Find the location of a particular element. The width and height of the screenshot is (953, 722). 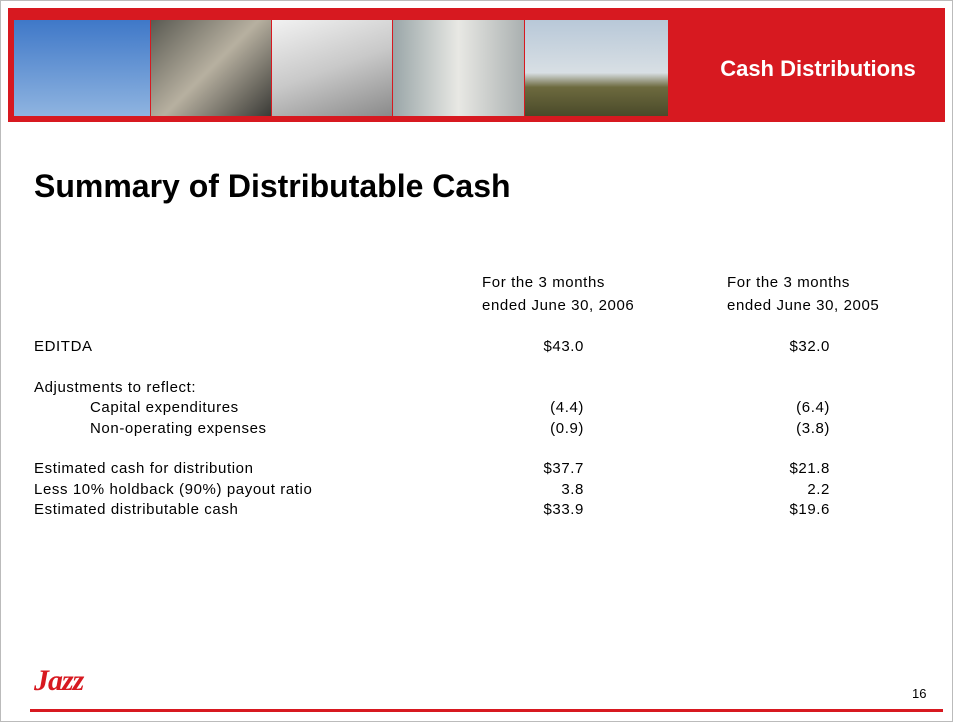

footer-rule is located at coordinates (486, 710).